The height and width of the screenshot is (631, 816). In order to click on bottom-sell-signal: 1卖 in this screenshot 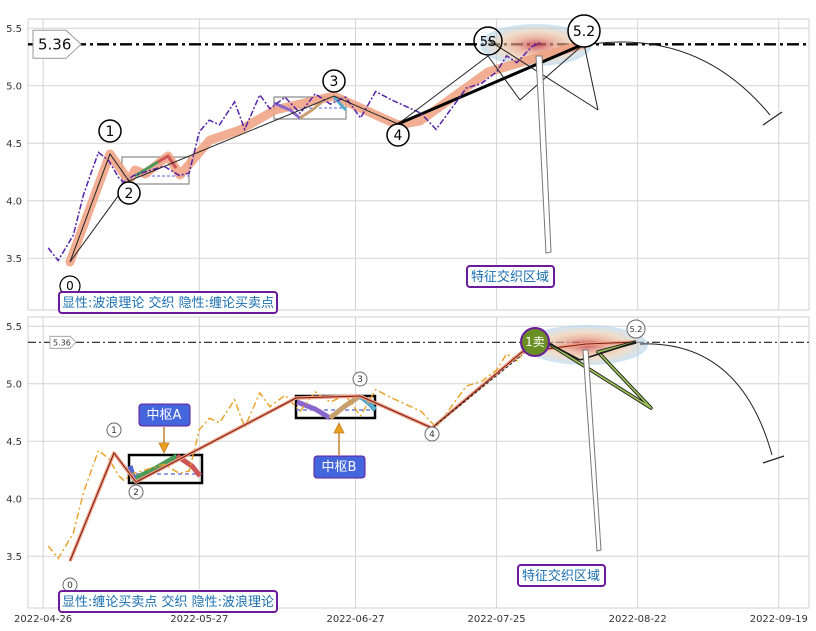, I will do `click(535, 342)`.